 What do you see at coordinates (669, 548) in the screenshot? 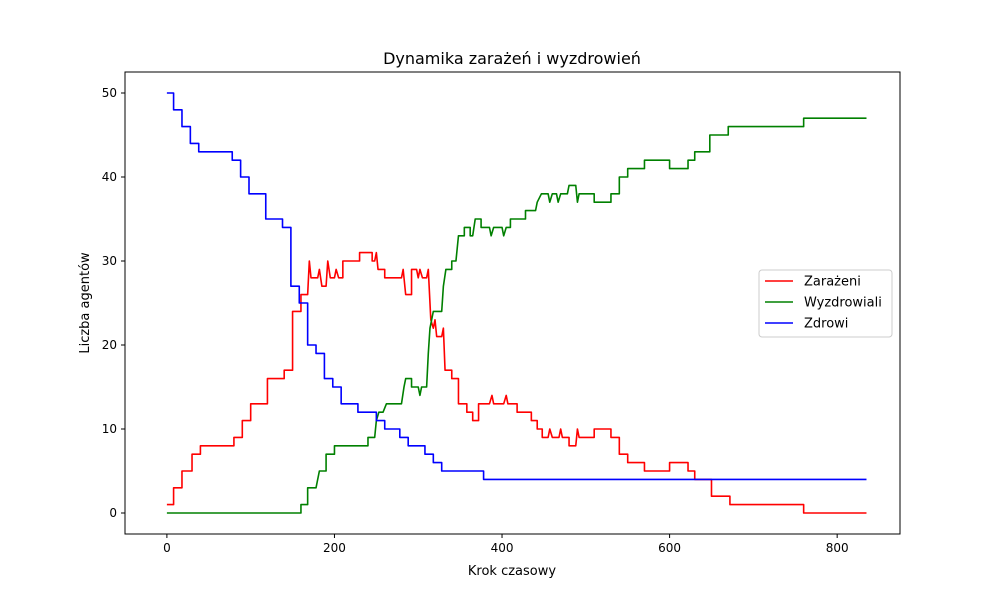
I see `x-tick-label-3: 600` at bounding box center [669, 548].